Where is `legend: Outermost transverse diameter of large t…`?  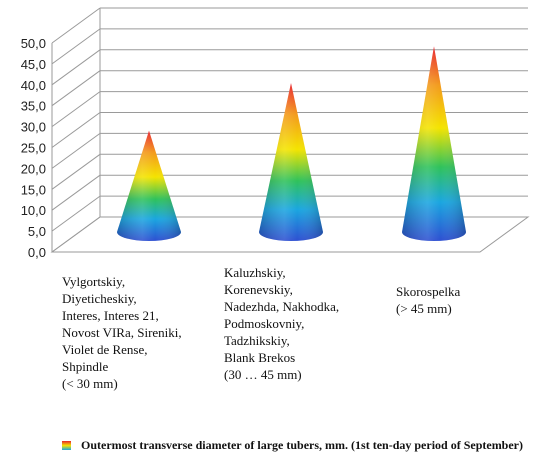 legend: Outermost transverse diameter of large t… is located at coordinates (292, 445).